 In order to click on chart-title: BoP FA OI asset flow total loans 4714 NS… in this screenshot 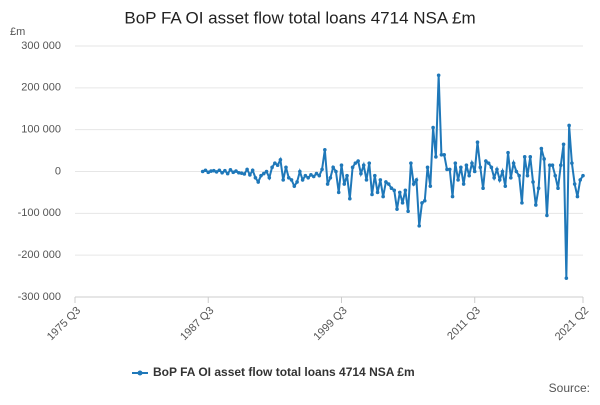, I will do `click(299, 17)`.